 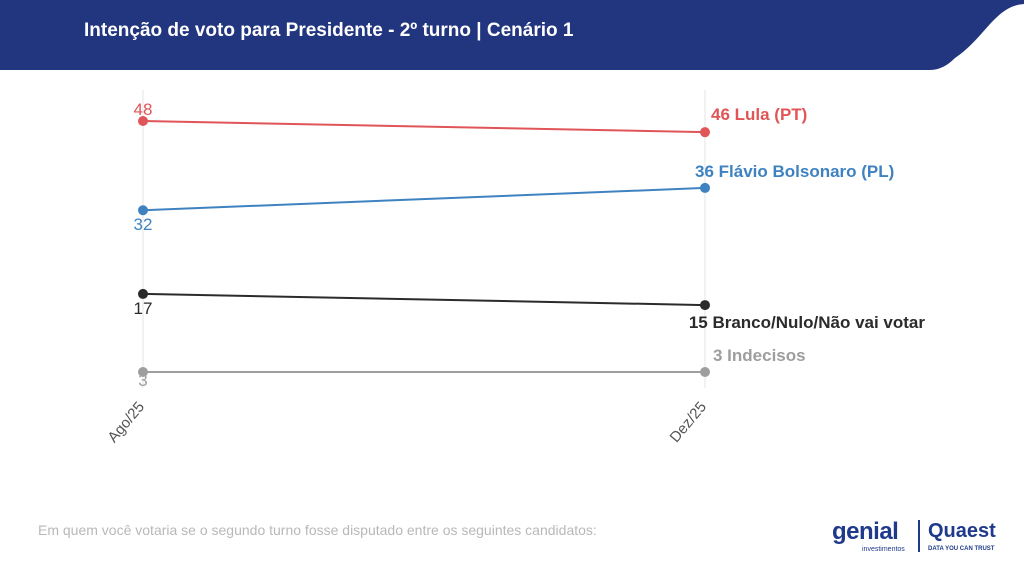 What do you see at coordinates (807, 322) in the screenshot?
I see `series-end-label: 15 Branco/Nulo/Não vai votar` at bounding box center [807, 322].